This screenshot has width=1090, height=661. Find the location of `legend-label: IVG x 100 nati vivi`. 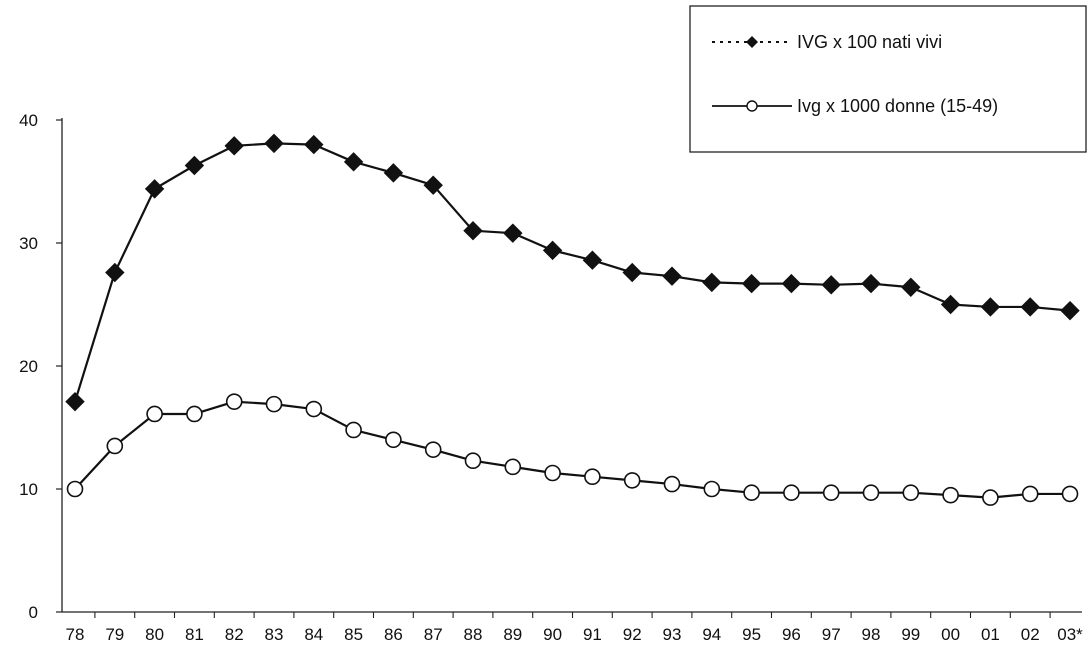

legend-label: IVG x 100 nati vivi is located at coordinates (869, 42).